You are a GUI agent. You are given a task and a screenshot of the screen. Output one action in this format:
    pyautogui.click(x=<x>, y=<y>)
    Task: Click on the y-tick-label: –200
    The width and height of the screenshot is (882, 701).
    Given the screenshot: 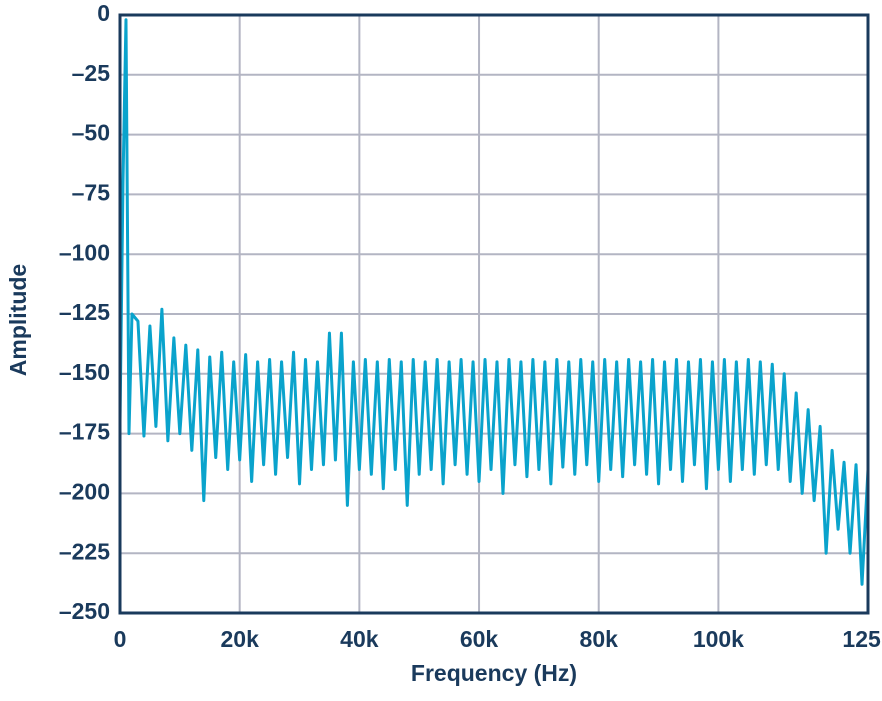 What is the action you would take?
    pyautogui.click(x=84, y=491)
    